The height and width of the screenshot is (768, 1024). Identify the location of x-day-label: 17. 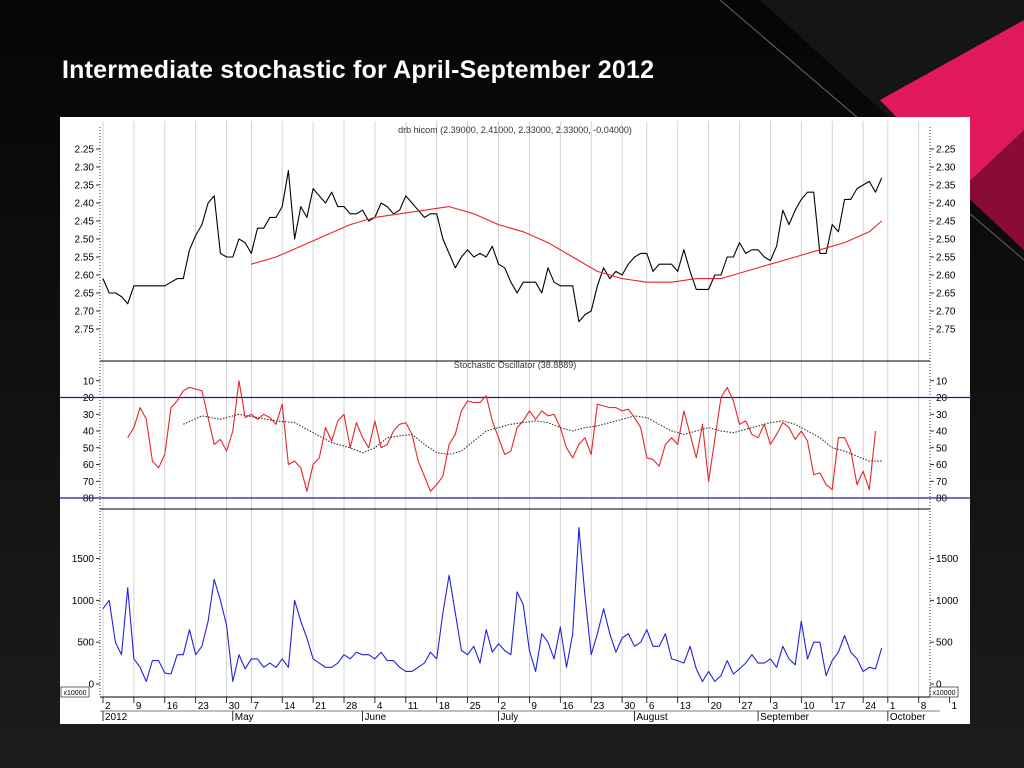
(840, 706).